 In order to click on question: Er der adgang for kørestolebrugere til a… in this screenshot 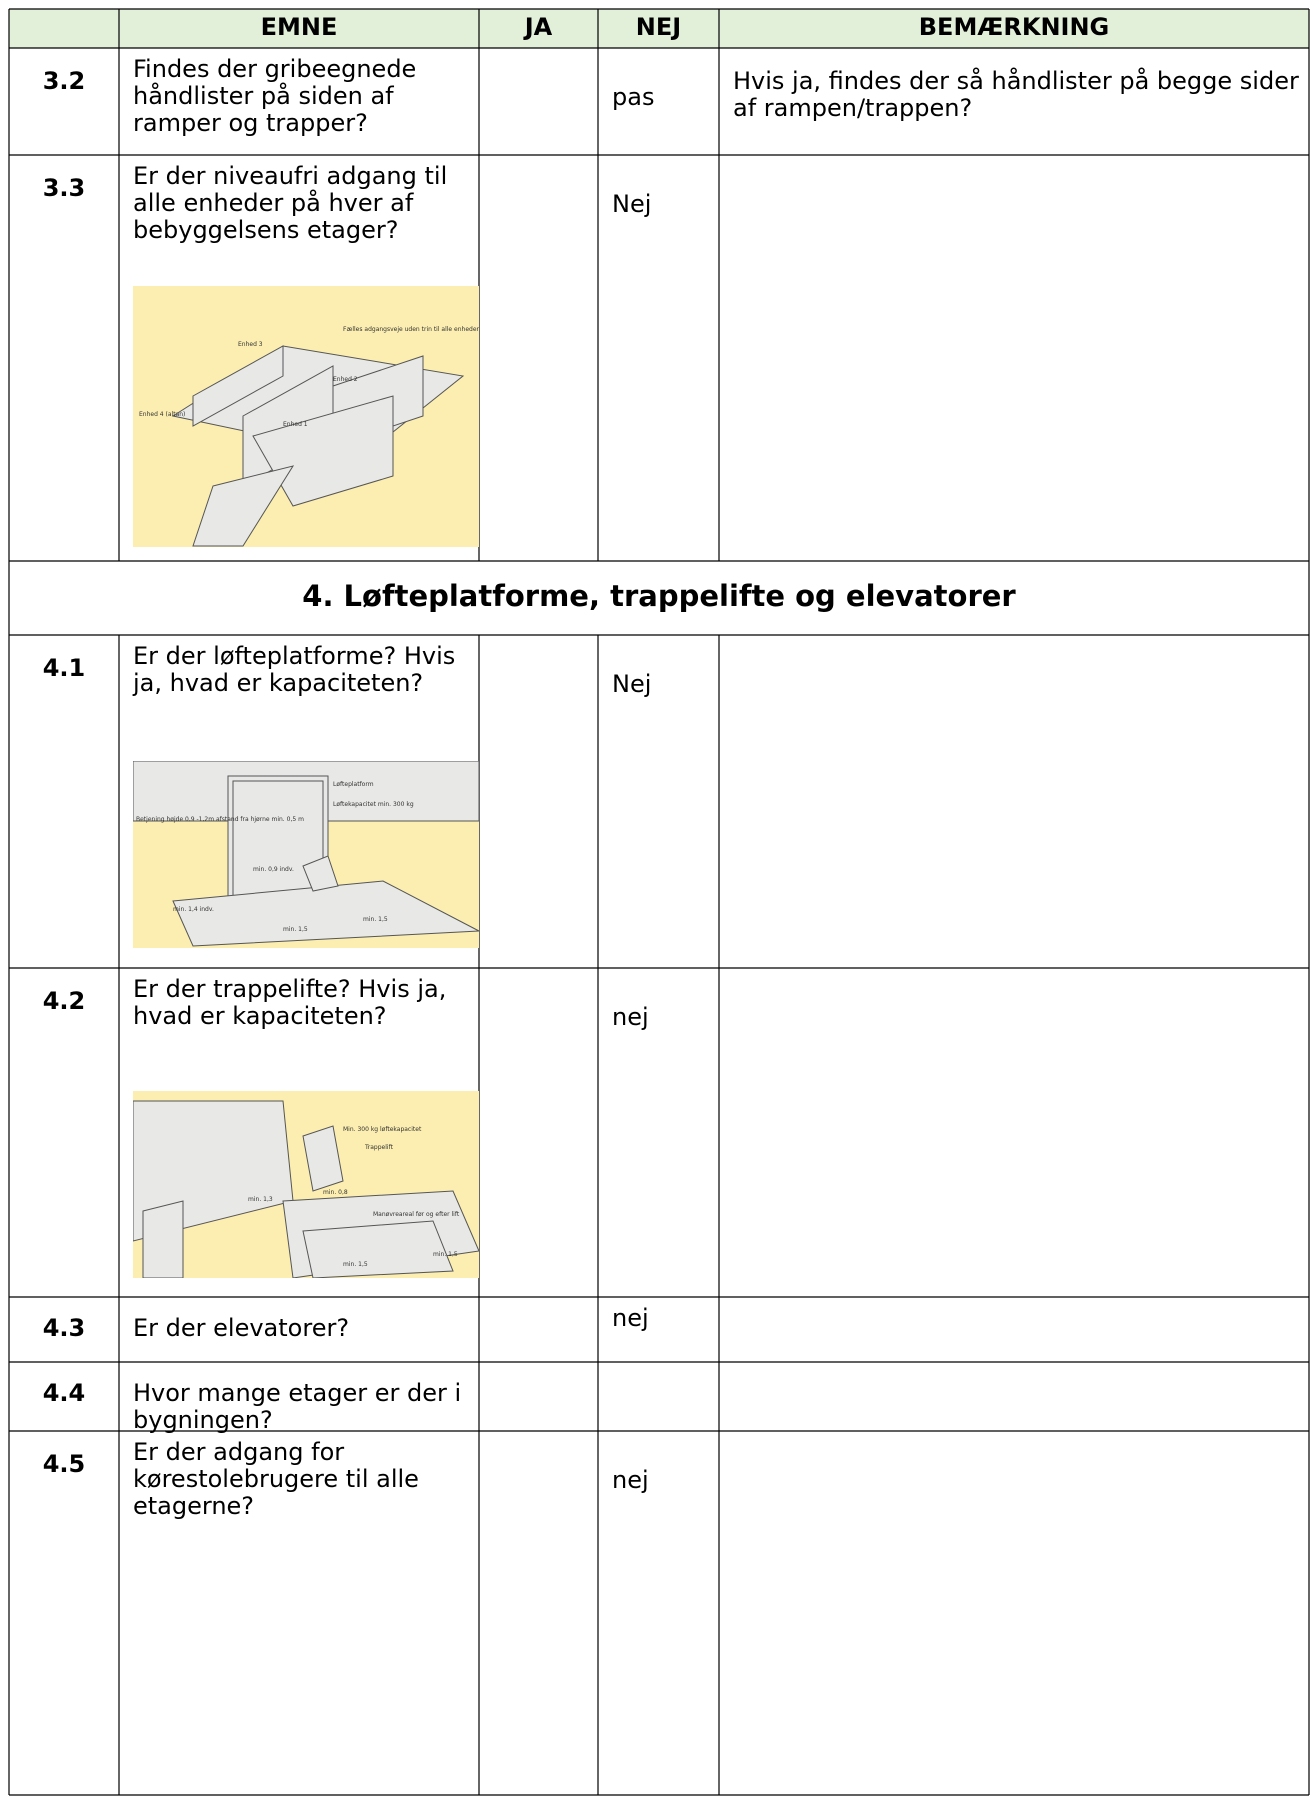, I will do `click(276, 1479)`.